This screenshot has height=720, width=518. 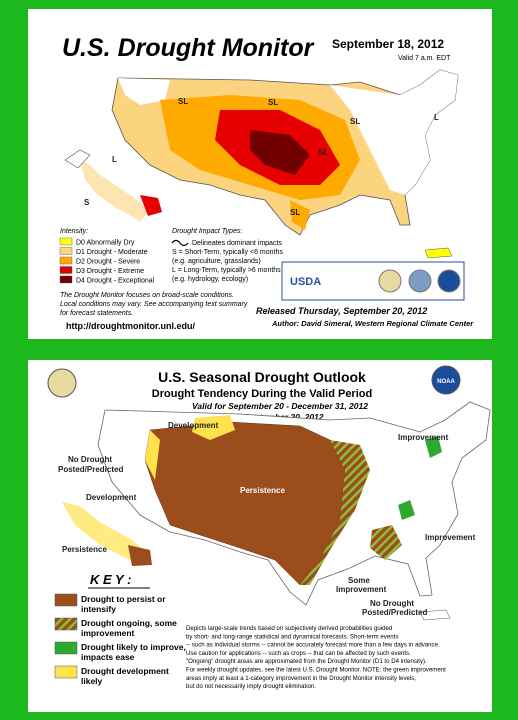 I want to click on no-drought-east, so click(x=394, y=132).